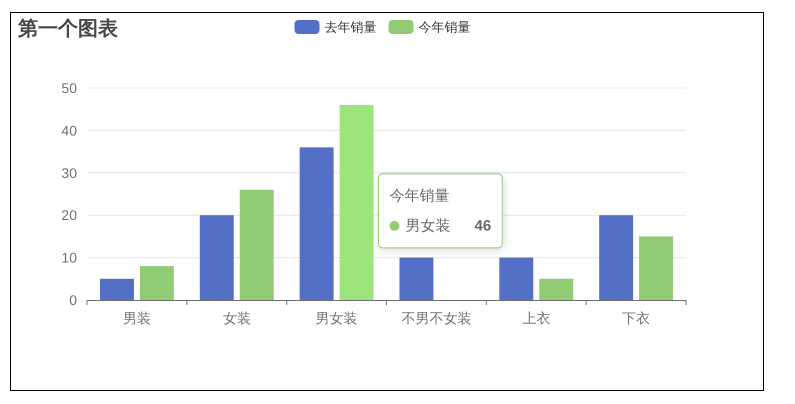  I want to click on x-tick-label: 上衣, so click(536, 318).